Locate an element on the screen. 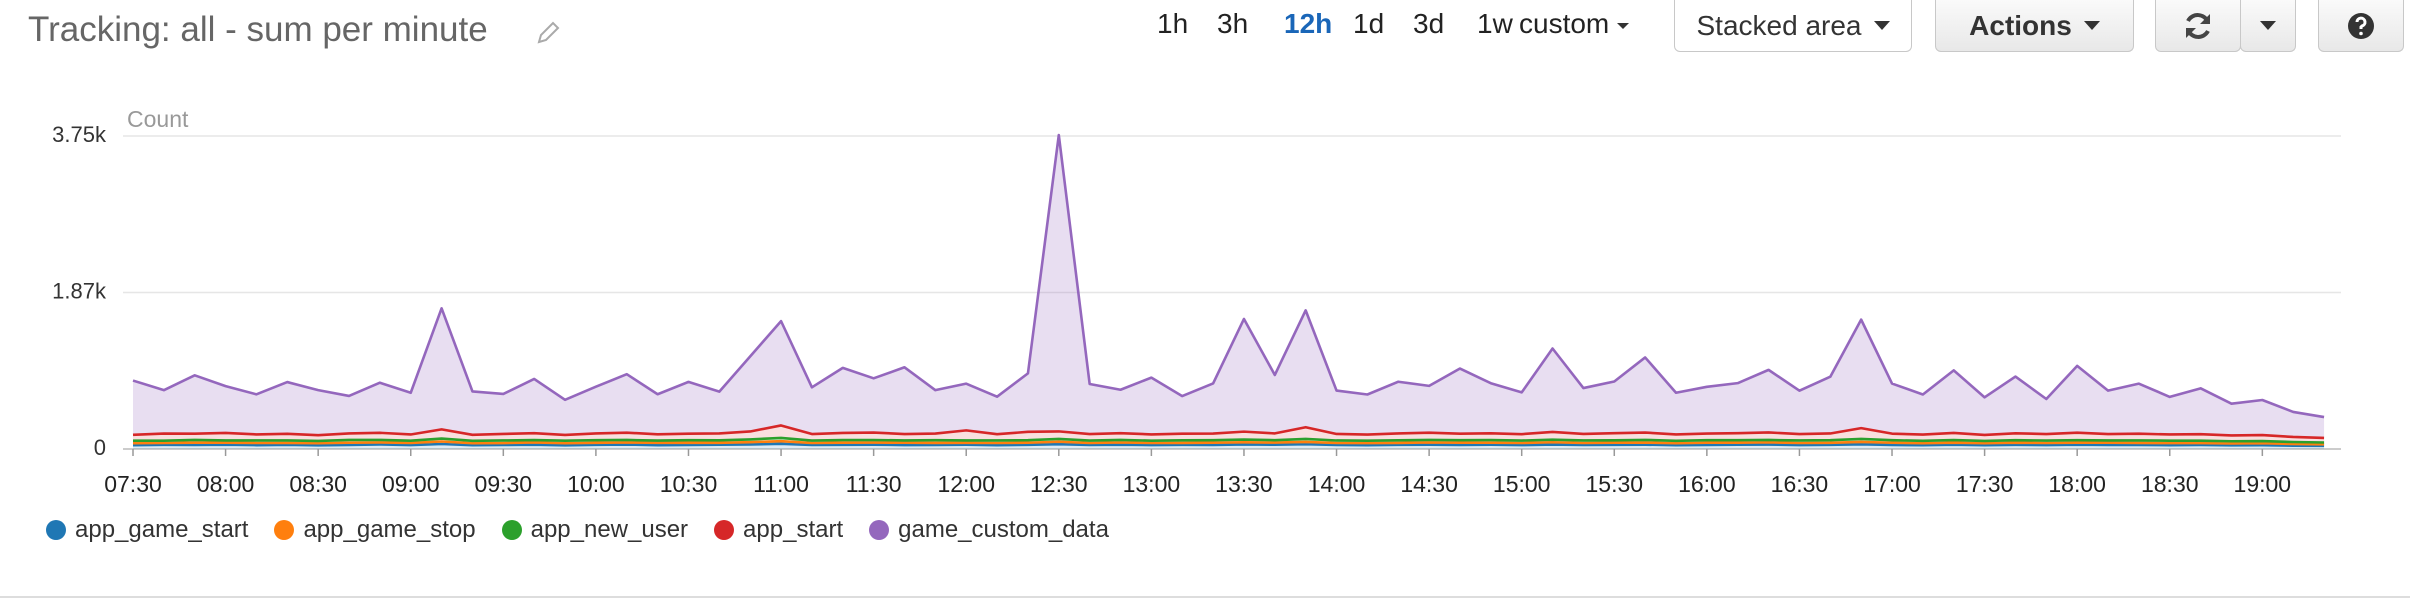 This screenshot has height=600, width=2410. x-tick-label: 07:30 is located at coordinates (133, 484).